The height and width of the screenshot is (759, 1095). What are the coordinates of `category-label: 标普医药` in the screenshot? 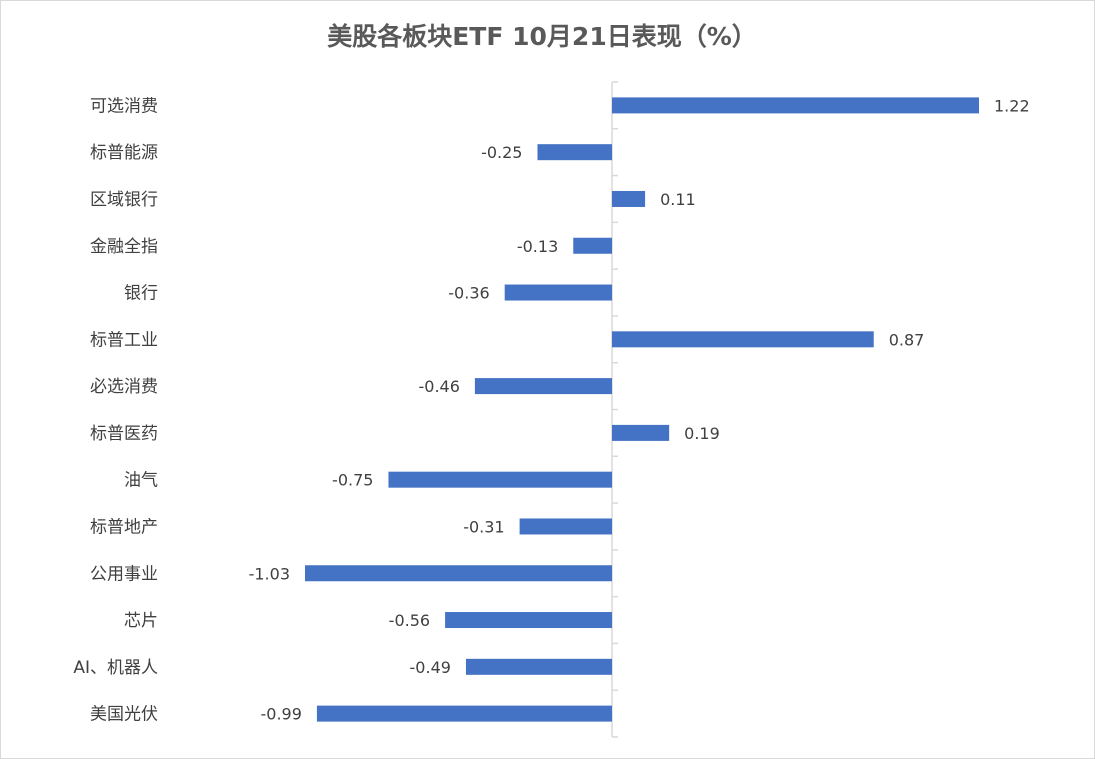 It's located at (124, 434).